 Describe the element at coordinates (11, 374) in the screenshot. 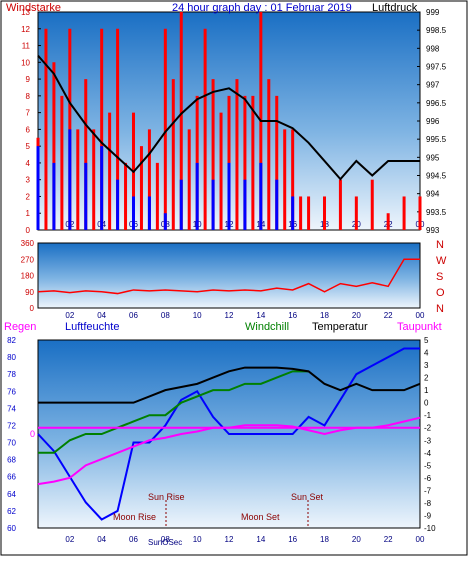

I see `bottom-left-tick-label: 78` at that location.